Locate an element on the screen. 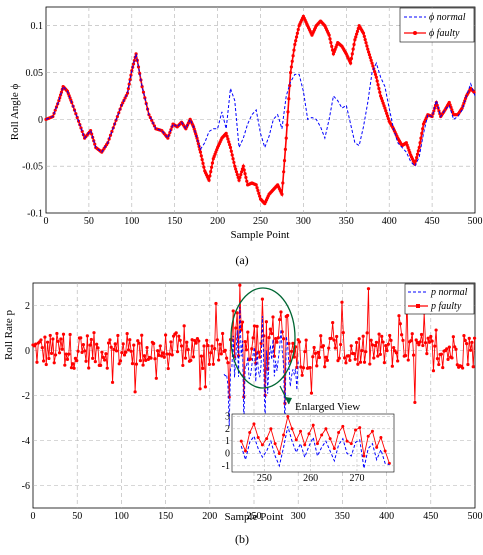 Image resolution: width=483 pixels, height=555 pixels. xtick-label: 150 is located at coordinates (174, 221).